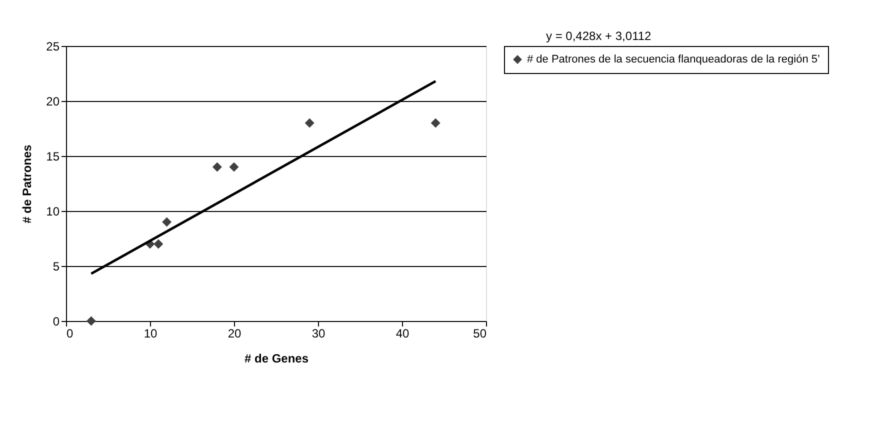  Describe the element at coordinates (70, 333) in the screenshot. I see `x-tick-label: 0` at that location.